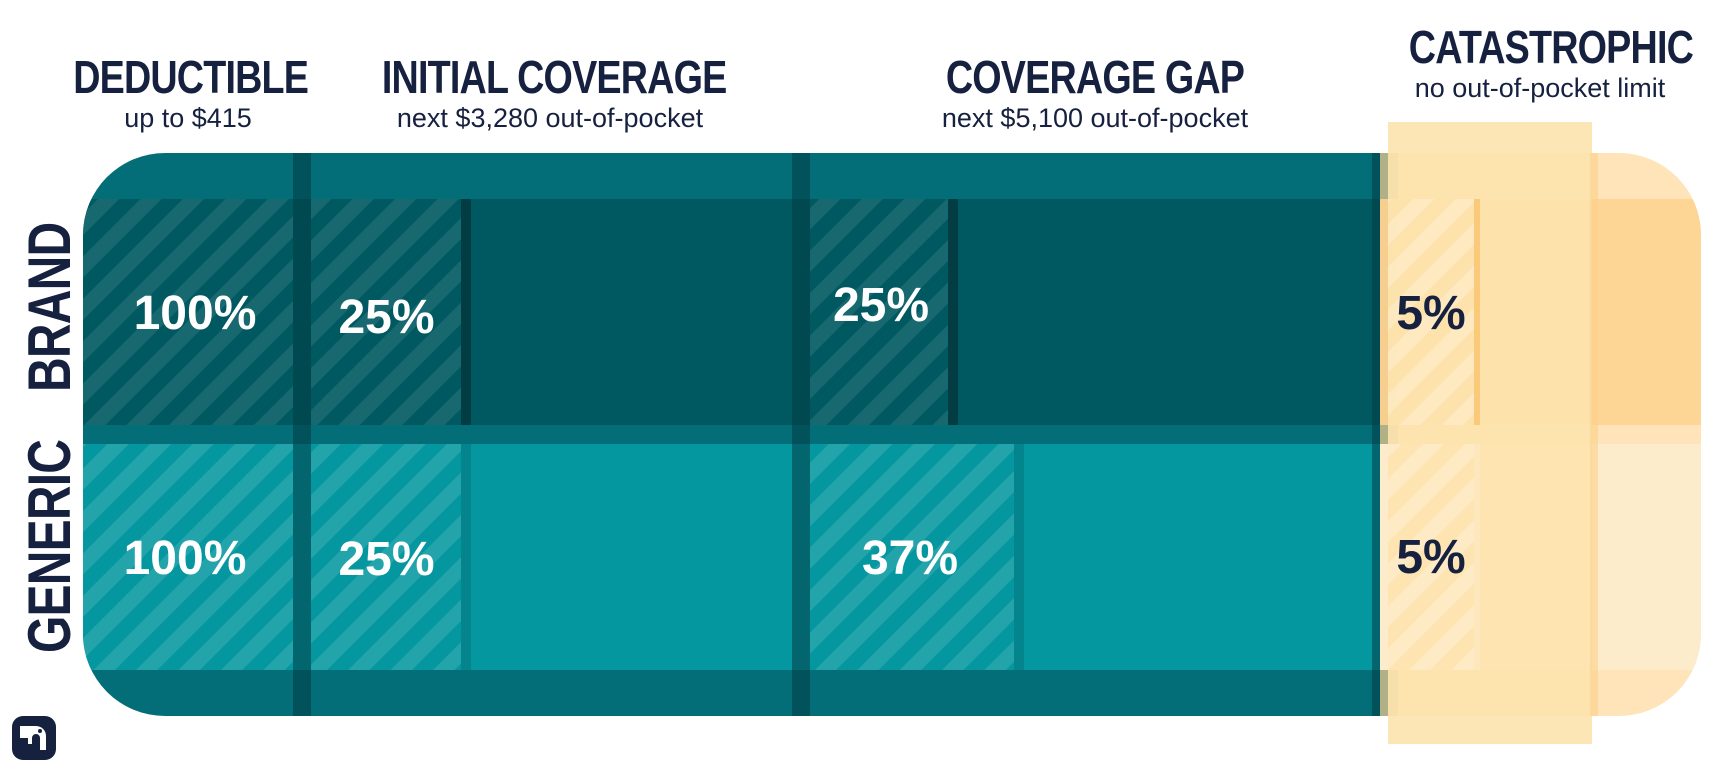 Image resolution: width=1709 pixels, height=768 pixels. Describe the element at coordinates (881, 305) in the screenshot. I see `brand-gap-pct: 25%` at that location.